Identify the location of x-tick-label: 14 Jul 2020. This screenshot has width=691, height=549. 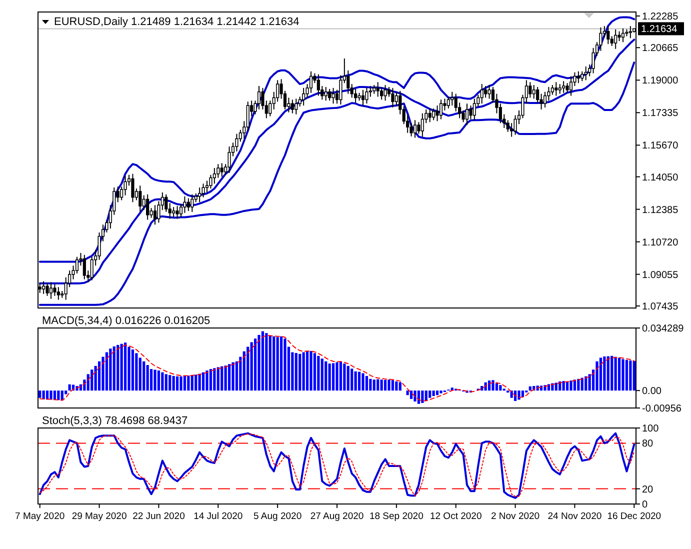
(218, 516).